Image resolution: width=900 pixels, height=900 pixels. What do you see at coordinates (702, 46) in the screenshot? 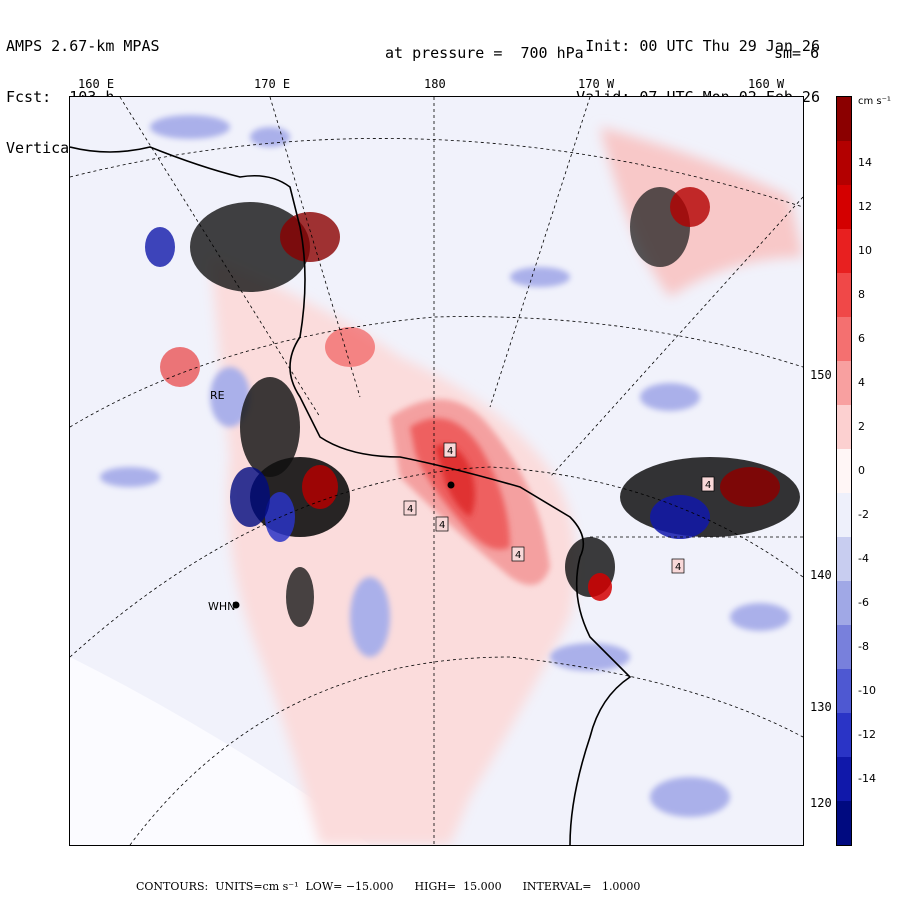
I see `init-time: Init: 00 UTC Thu 29 Jan 26` at bounding box center [702, 46].